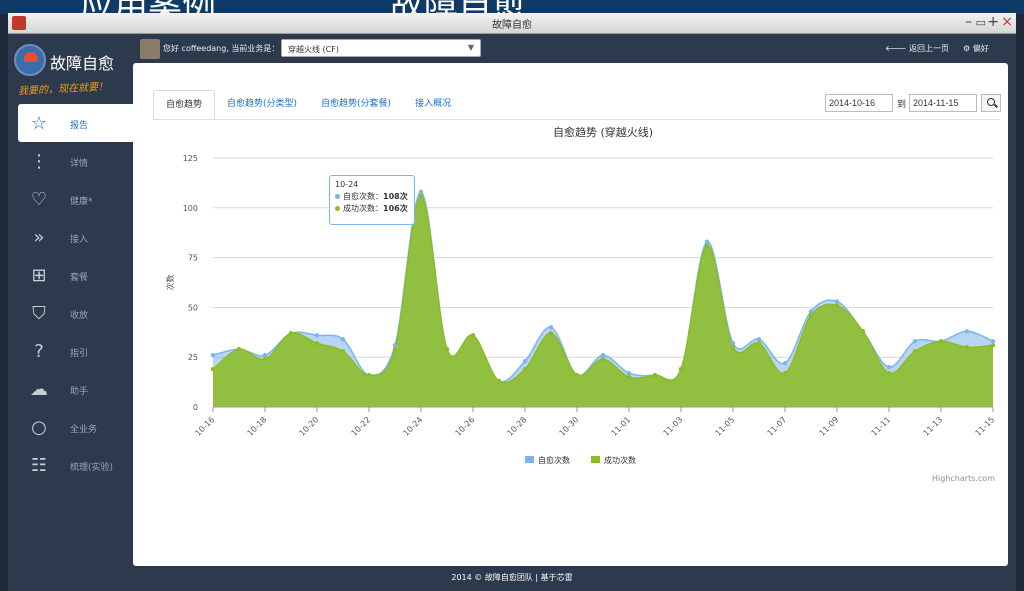 This screenshot has width=1024, height=591. Describe the element at coordinates (673, 426) in the screenshot. I see `x-tick-label: 11-03` at that location.